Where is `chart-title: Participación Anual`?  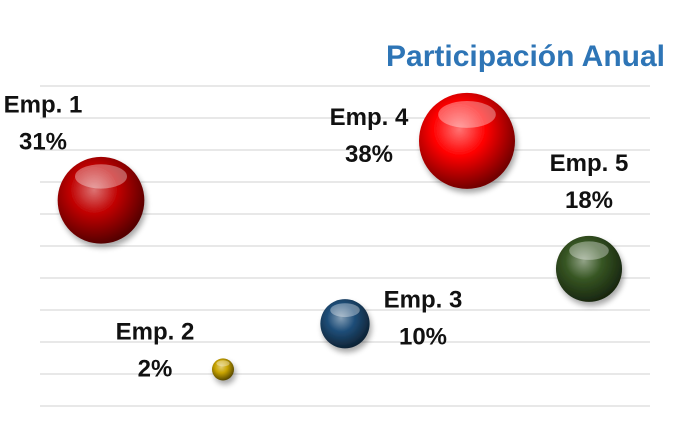
chart-title: Participación Anual is located at coordinates (525, 56).